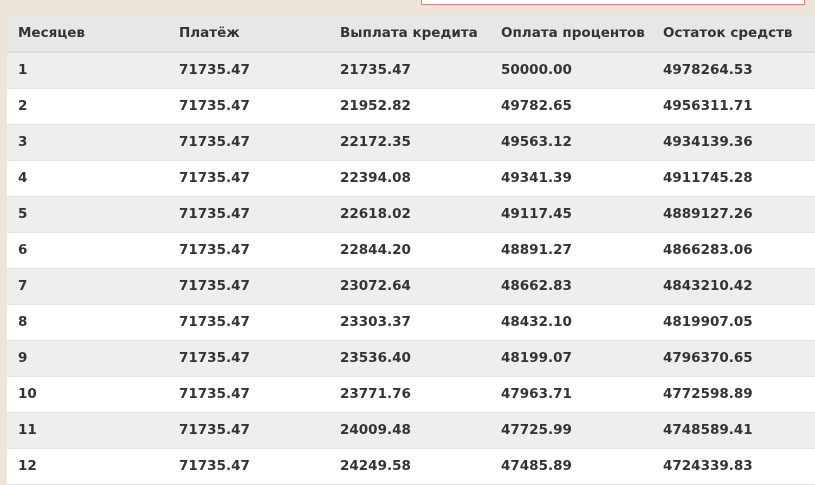 The width and height of the screenshot is (815, 485). I want to click on cell-interest: 48891.27, so click(536, 250).